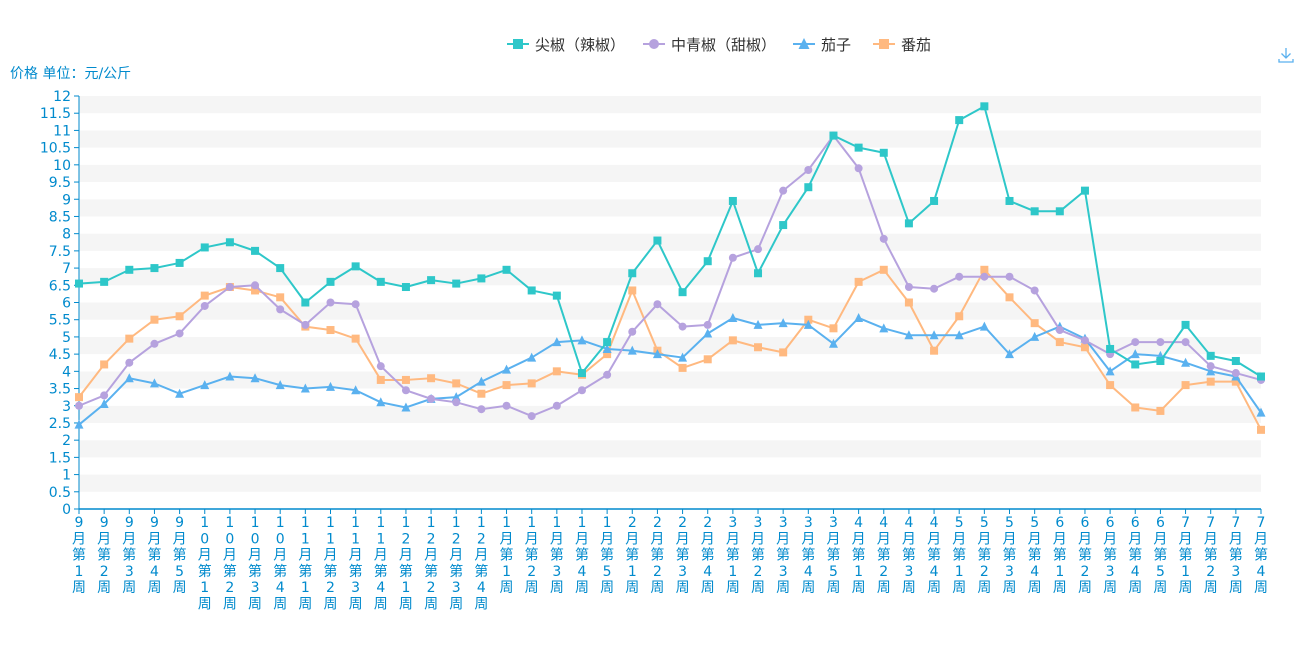 The image size is (1300, 650). What do you see at coordinates (902, 45) in the screenshot?
I see `legend-item: 番茄` at bounding box center [902, 45].